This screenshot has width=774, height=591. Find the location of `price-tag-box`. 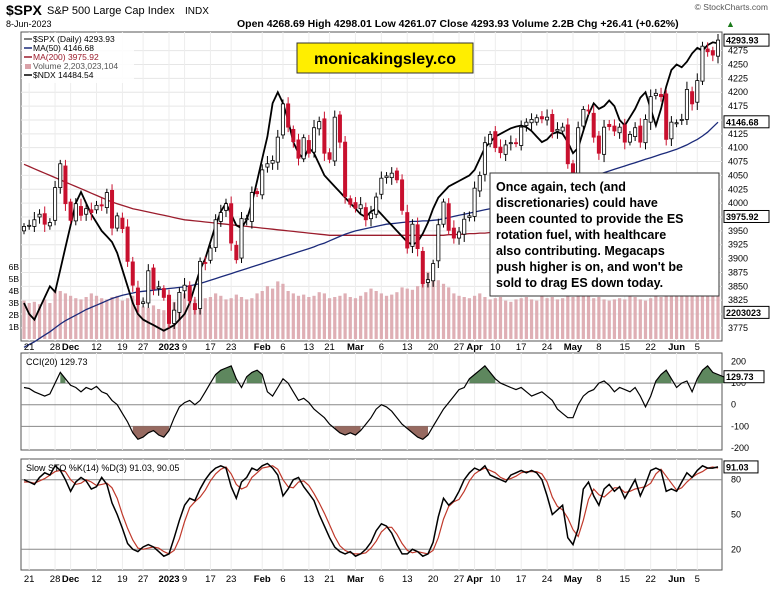

price-tag-box is located at coordinates (746, 40).